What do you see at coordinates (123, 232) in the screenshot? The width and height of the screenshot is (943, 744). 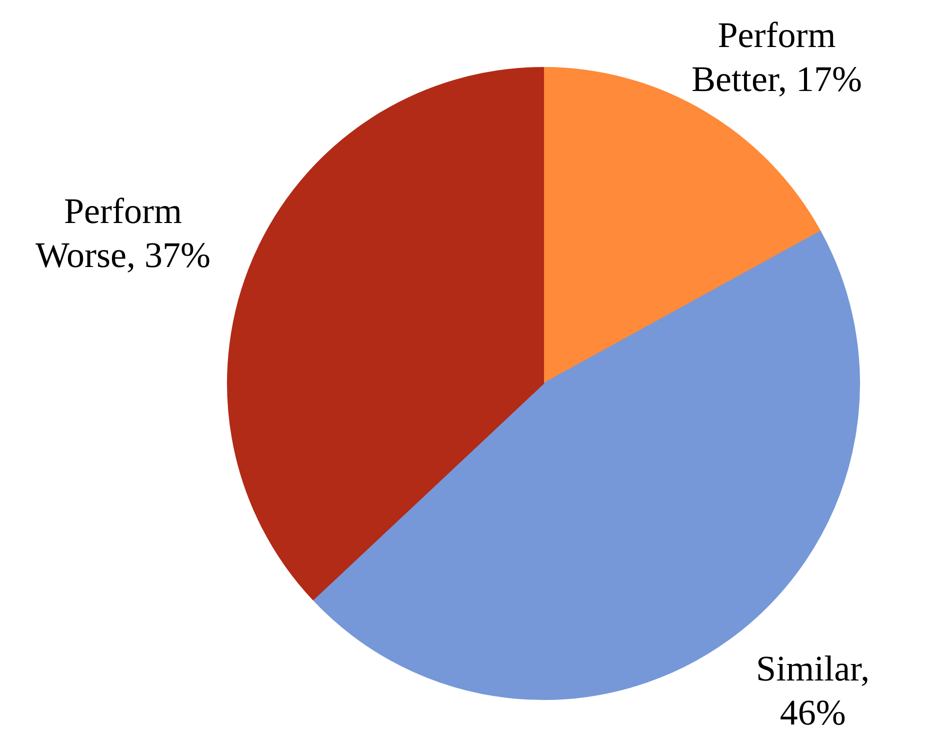 I see `slice-label: Perform Worse, 37%` at bounding box center [123, 232].